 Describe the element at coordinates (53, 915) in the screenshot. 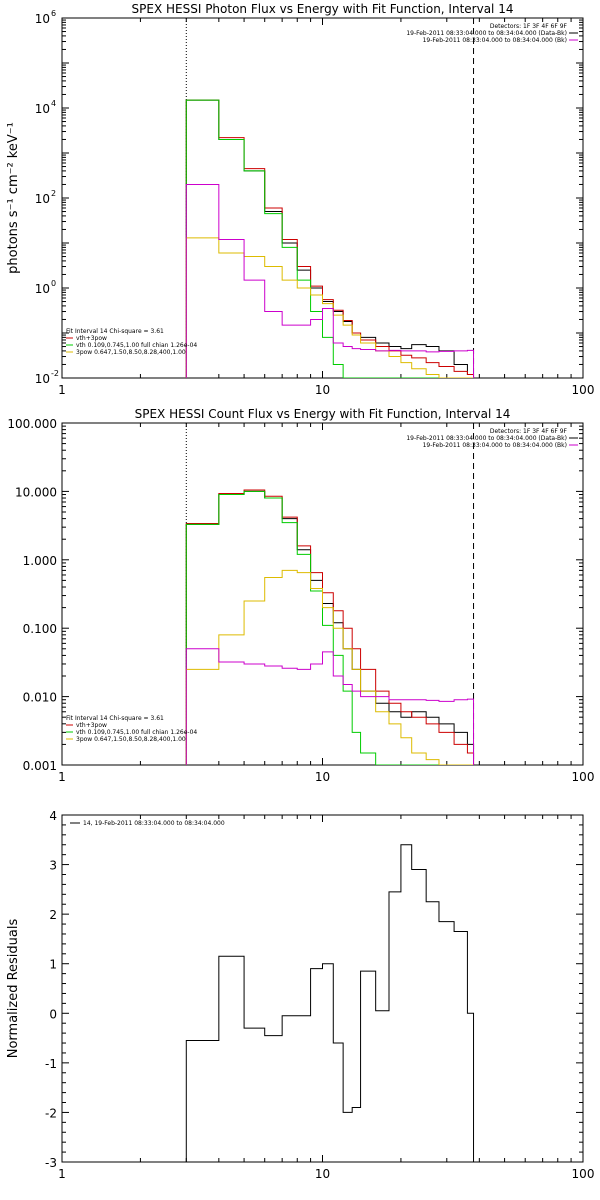

I see `y-tick-label: 2` at that location.